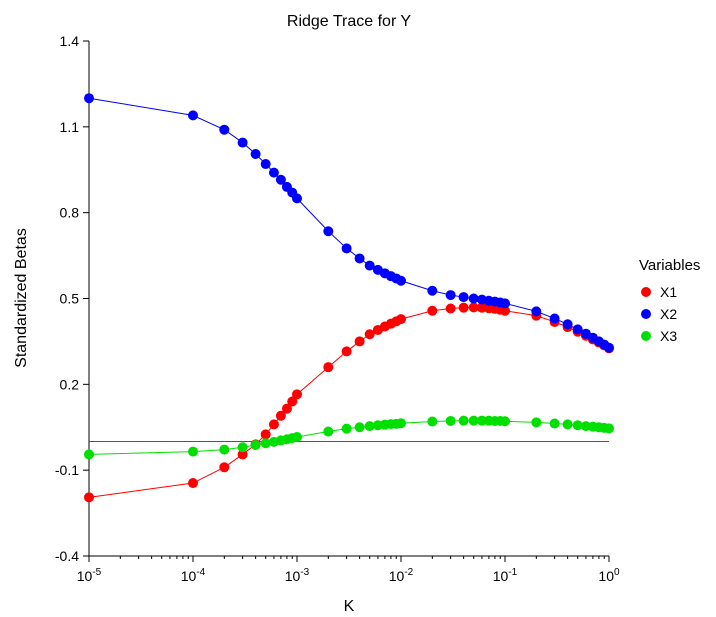 The width and height of the screenshot is (716, 617). Describe the element at coordinates (668, 336) in the screenshot. I see `legend-label-x3: X3` at that location.